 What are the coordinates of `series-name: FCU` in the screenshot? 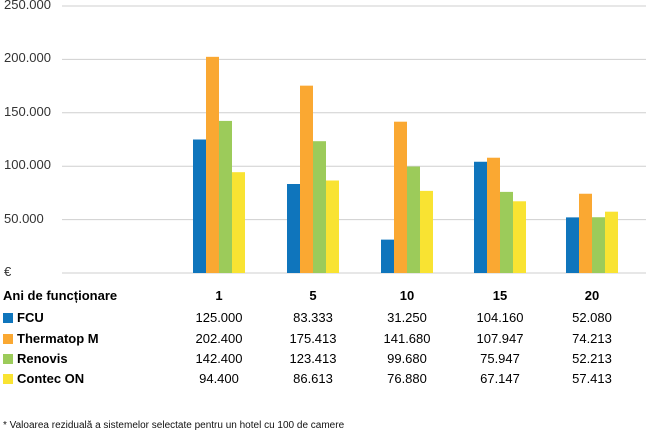 It's located at (30, 317).